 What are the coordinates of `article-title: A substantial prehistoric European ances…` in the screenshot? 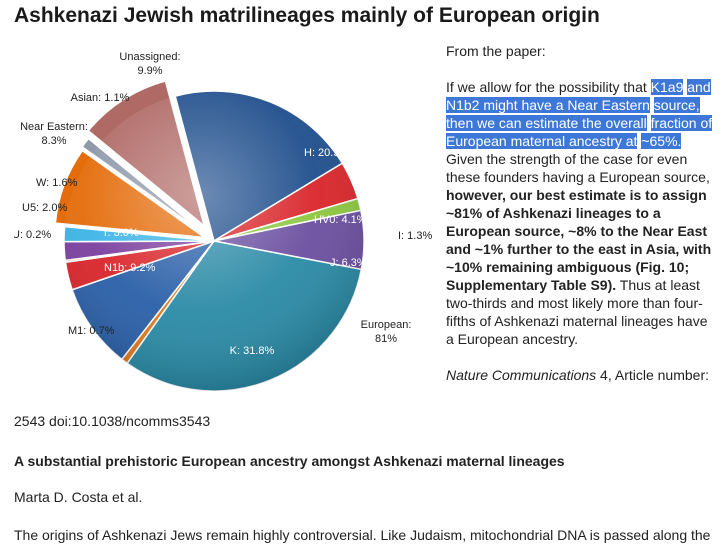 It's located at (289, 461).